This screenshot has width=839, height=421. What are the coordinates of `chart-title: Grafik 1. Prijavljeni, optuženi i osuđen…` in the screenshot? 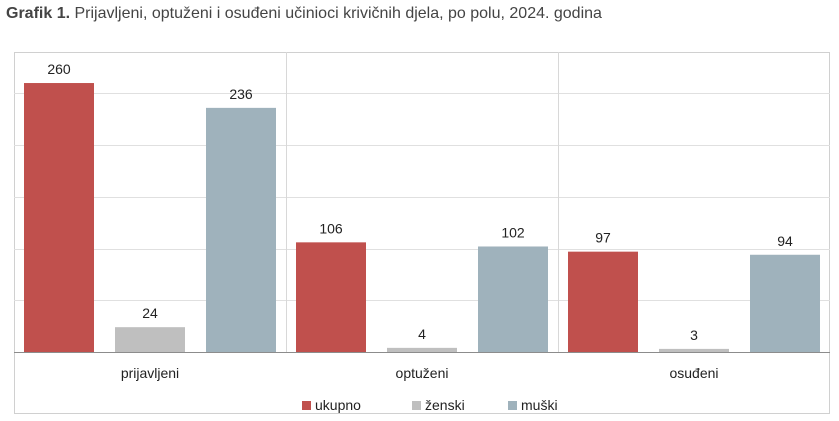 It's located at (304, 14).